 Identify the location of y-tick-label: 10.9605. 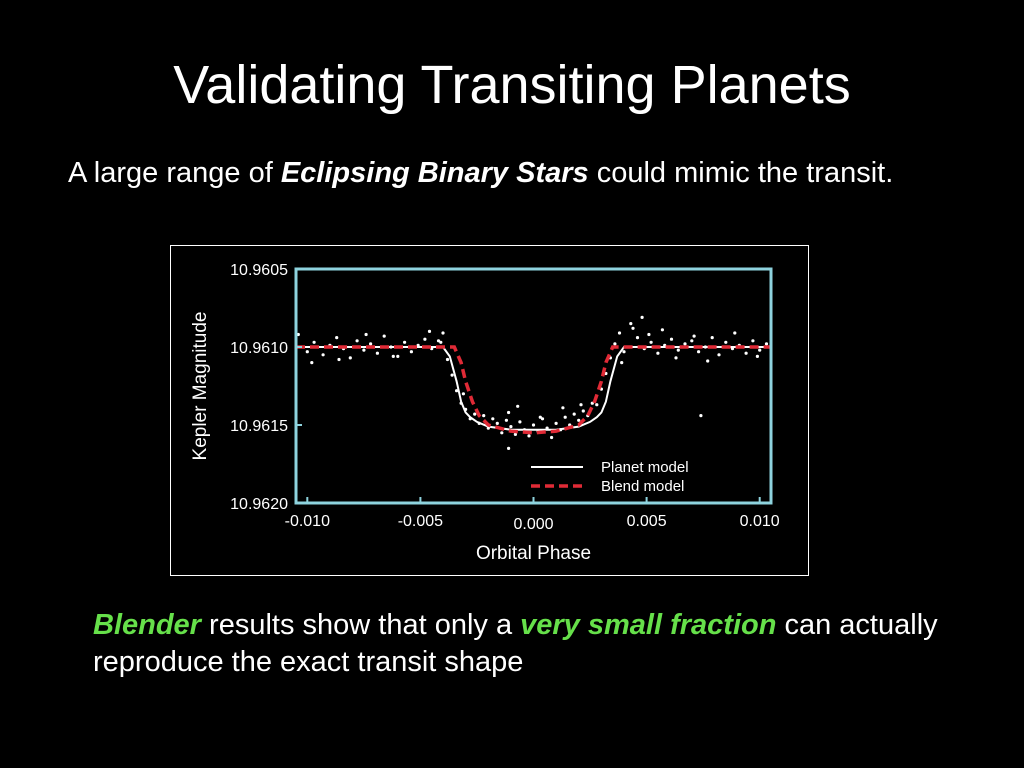
(259, 270).